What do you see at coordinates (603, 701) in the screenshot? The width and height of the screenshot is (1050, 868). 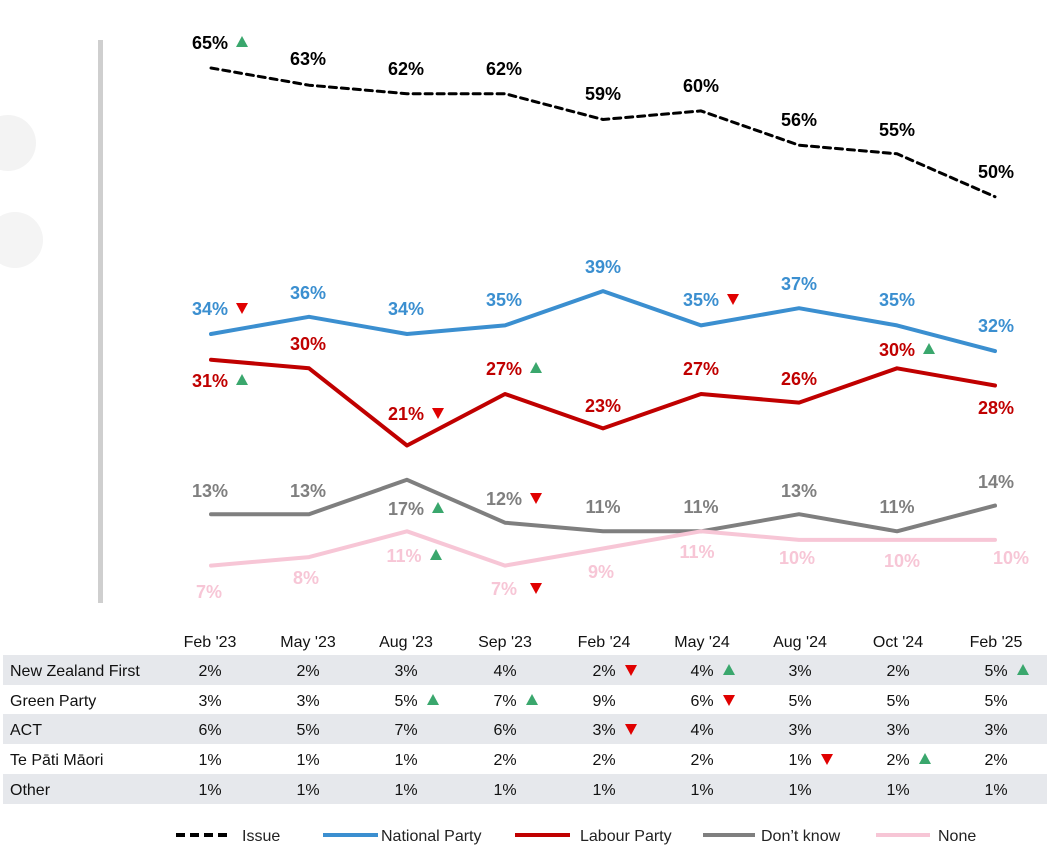 I see `table-cell: 9%` at bounding box center [603, 701].